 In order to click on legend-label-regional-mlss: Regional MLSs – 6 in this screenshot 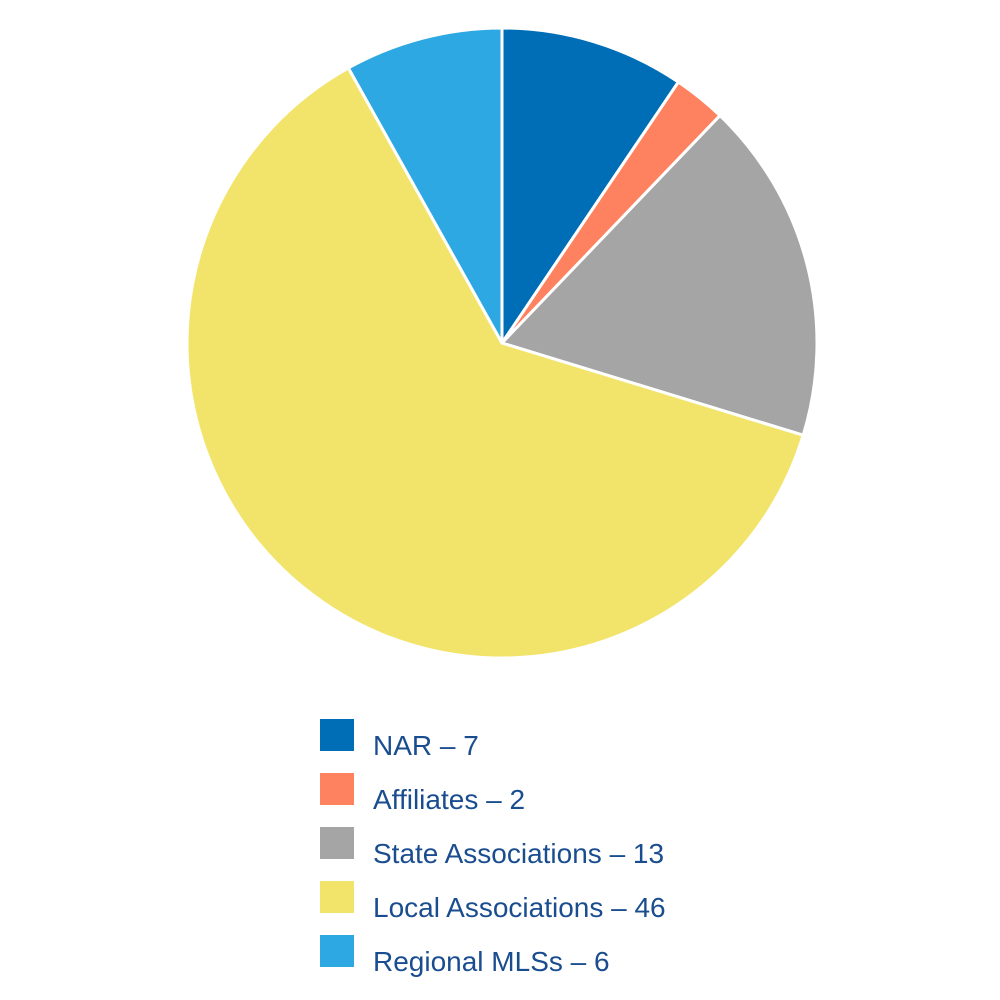, I will do `click(491, 961)`.